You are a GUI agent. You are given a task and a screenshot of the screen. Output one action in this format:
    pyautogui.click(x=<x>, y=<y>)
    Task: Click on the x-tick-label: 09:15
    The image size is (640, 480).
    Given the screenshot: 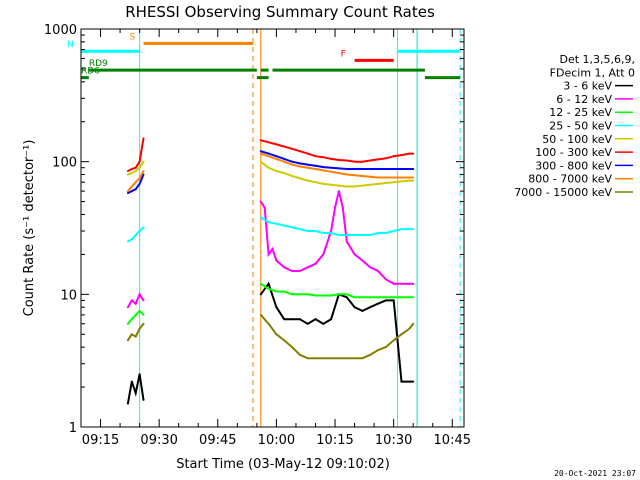 What is the action you would take?
    pyautogui.click(x=100, y=440)
    